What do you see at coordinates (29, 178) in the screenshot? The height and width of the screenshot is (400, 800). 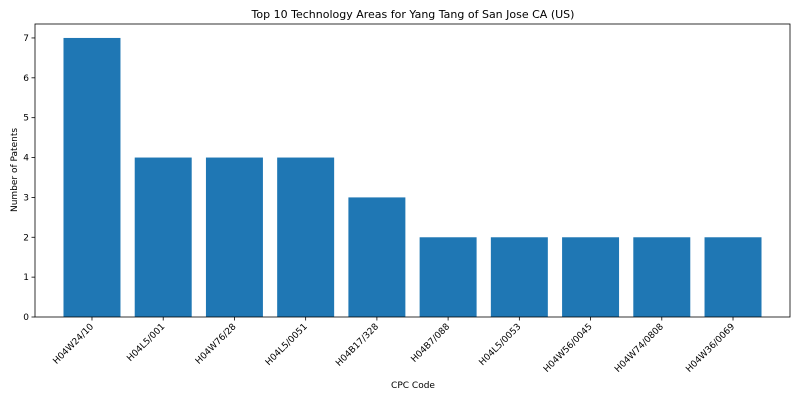 I see `y-axis-ticks: 0 1 2 3 4 5 6 7` at bounding box center [29, 178].